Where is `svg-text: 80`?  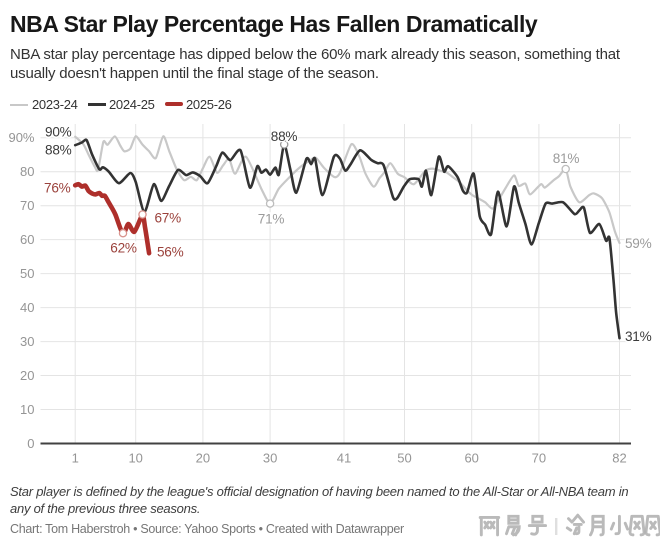
svg-text: 80 is located at coordinates (27, 171).